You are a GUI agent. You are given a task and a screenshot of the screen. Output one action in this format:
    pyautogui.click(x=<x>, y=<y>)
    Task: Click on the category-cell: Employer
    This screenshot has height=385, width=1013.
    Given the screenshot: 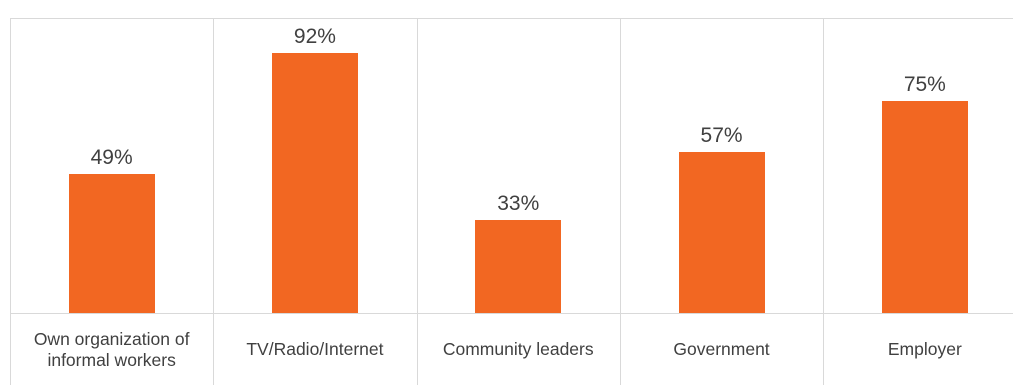 What is the action you would take?
    pyautogui.click(x=918, y=349)
    